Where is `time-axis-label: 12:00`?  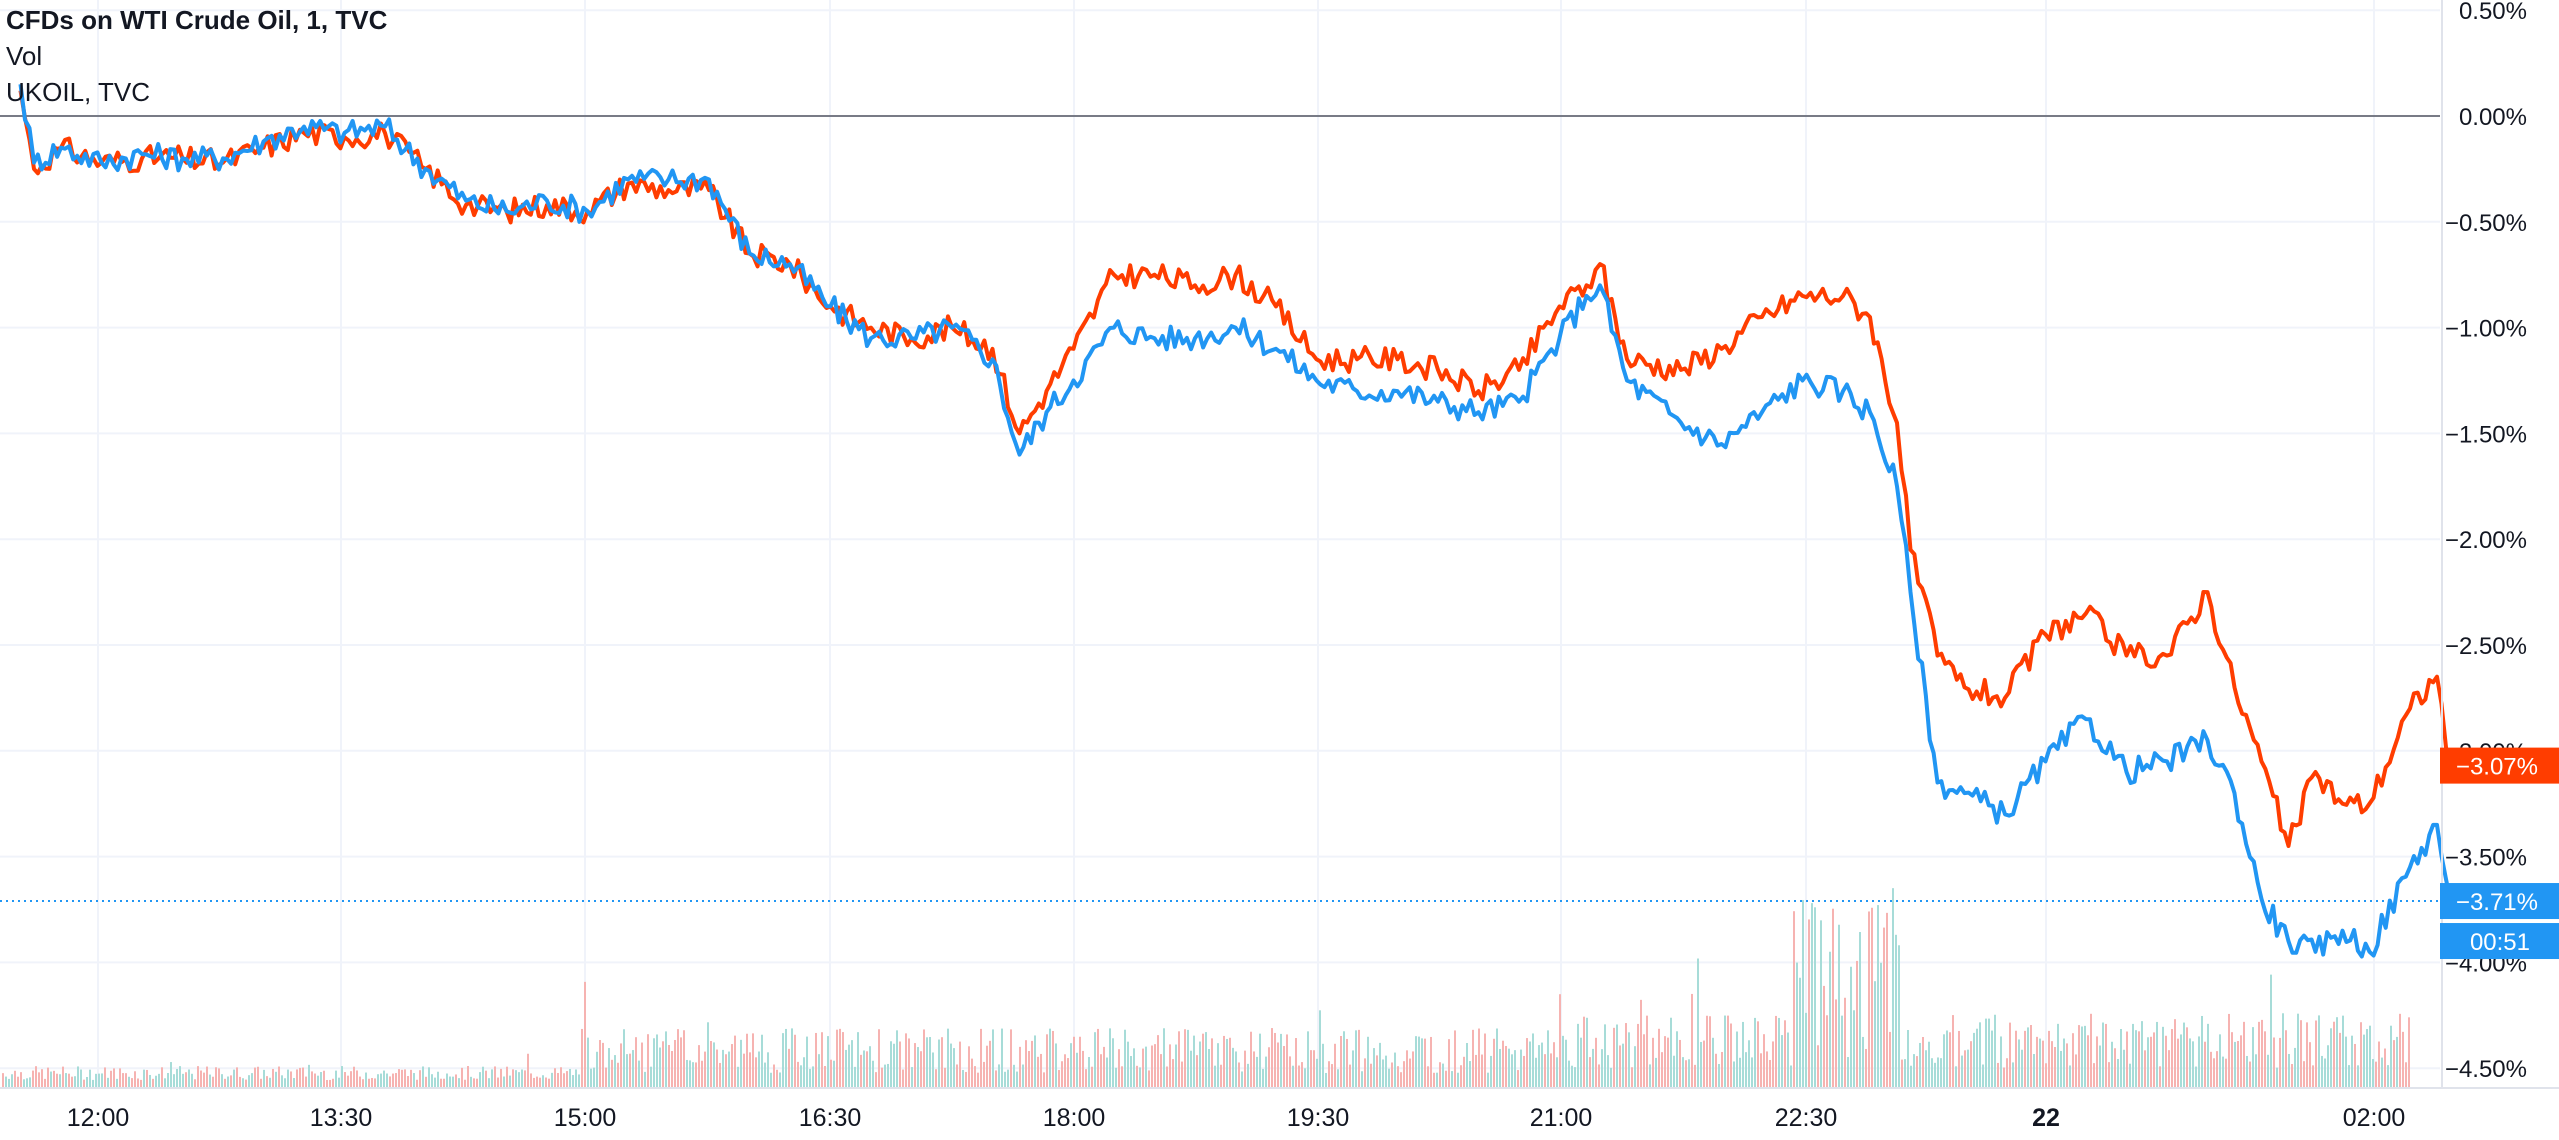
time-axis-label: 12:00 is located at coordinates (98, 1118).